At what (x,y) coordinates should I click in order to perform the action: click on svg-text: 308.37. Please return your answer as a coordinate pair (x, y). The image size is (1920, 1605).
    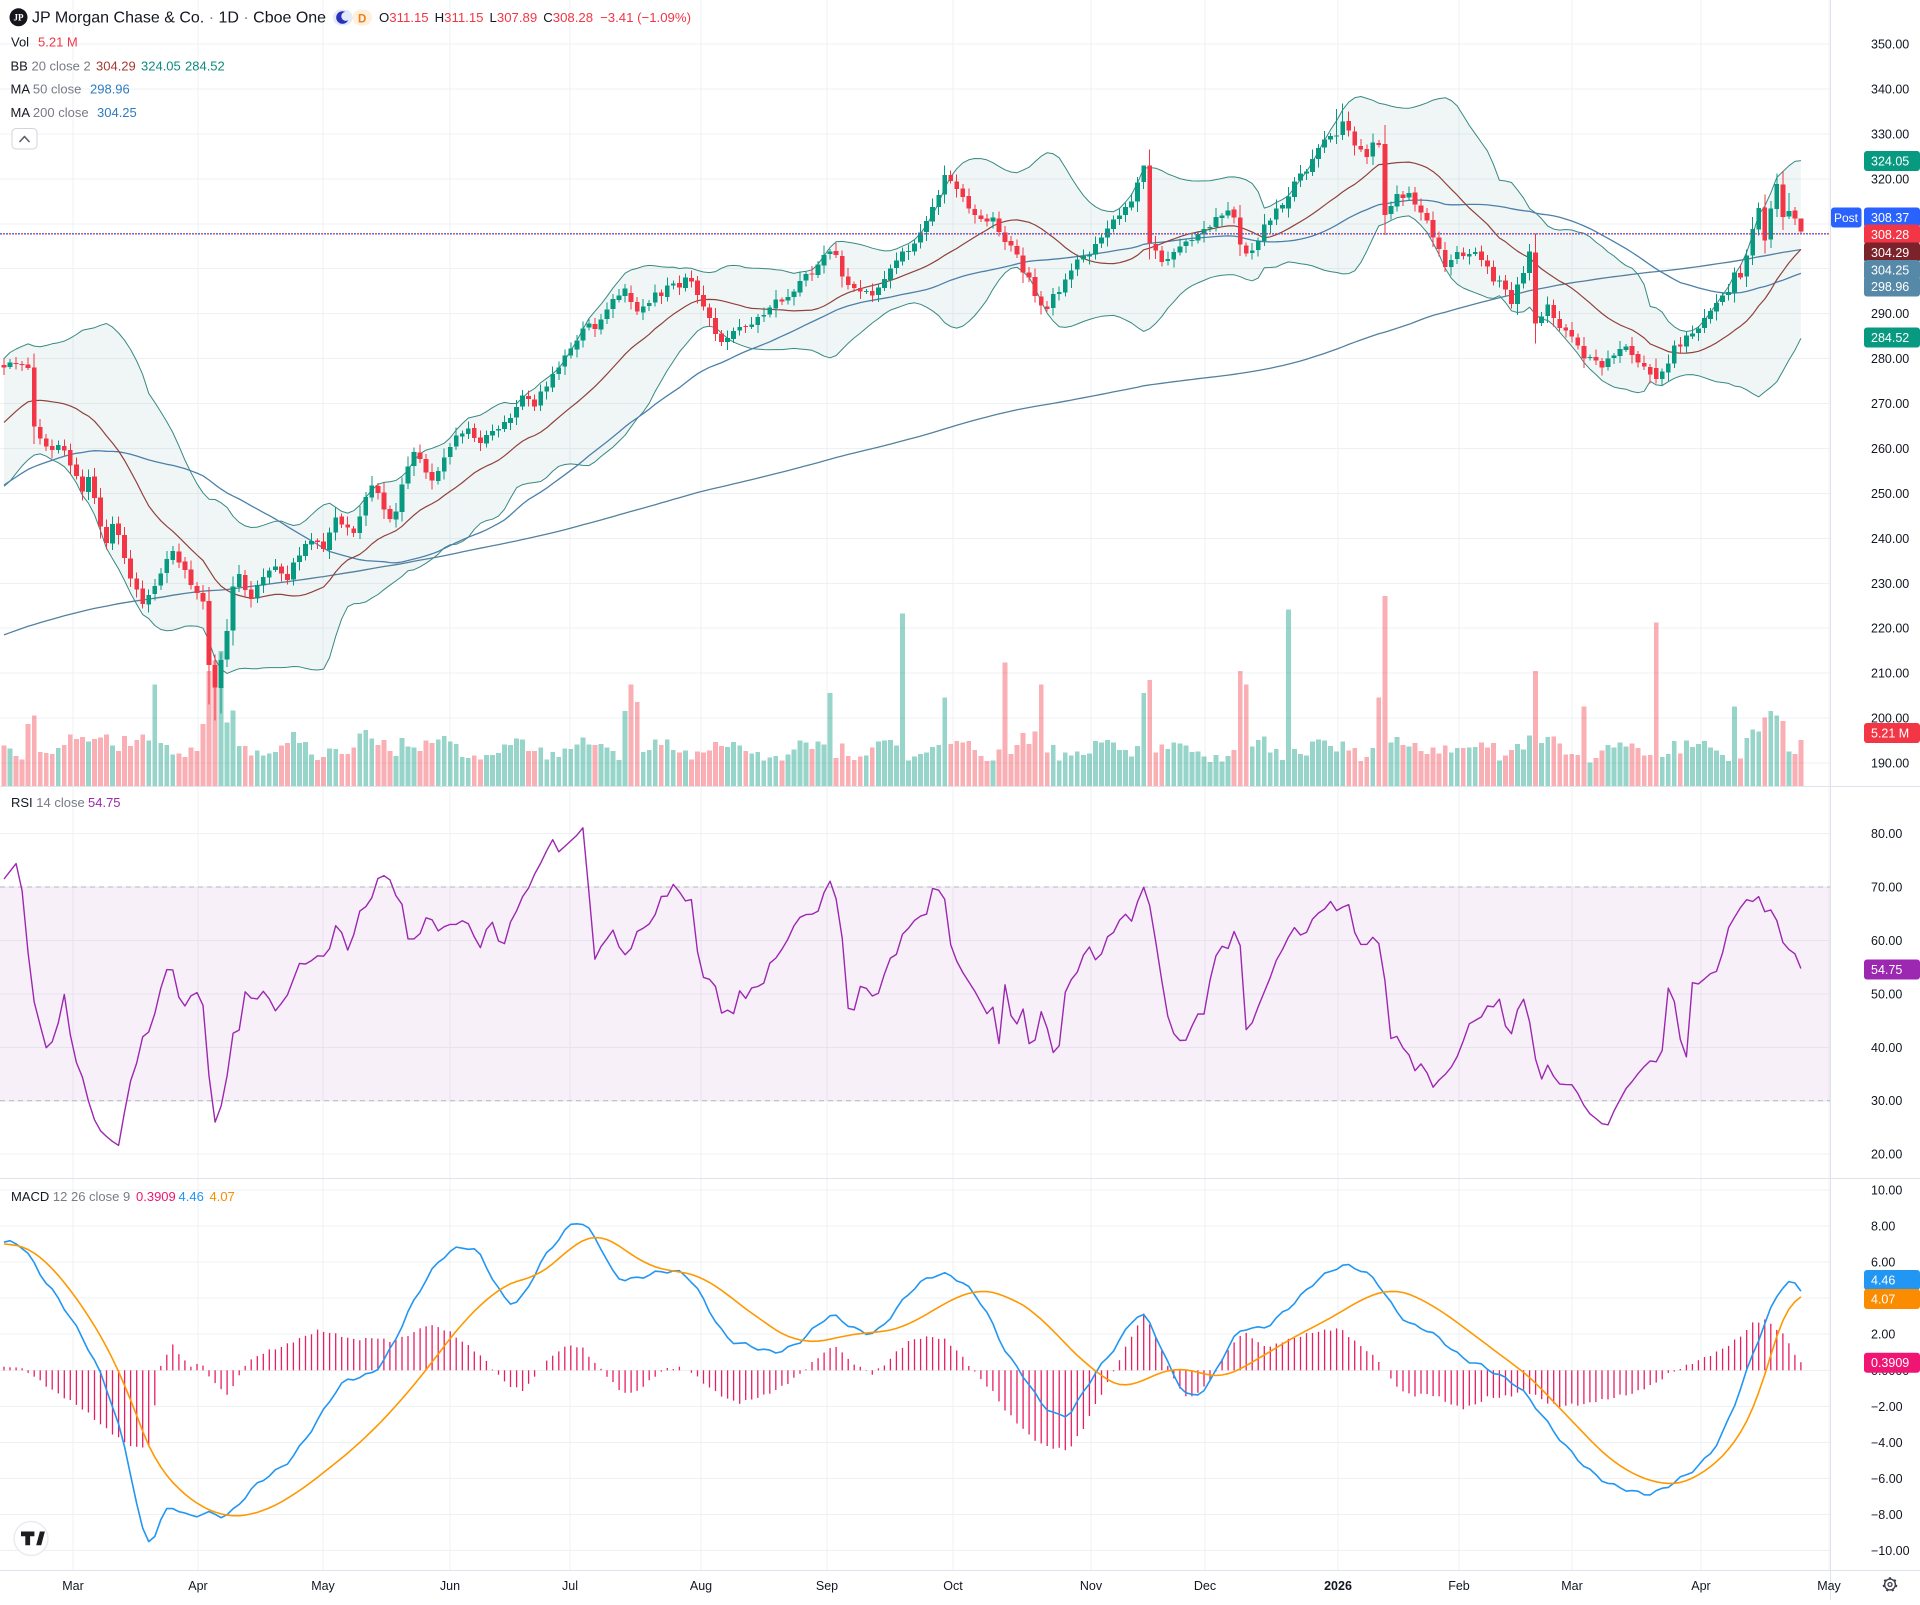
    Looking at the image, I should click on (1890, 218).